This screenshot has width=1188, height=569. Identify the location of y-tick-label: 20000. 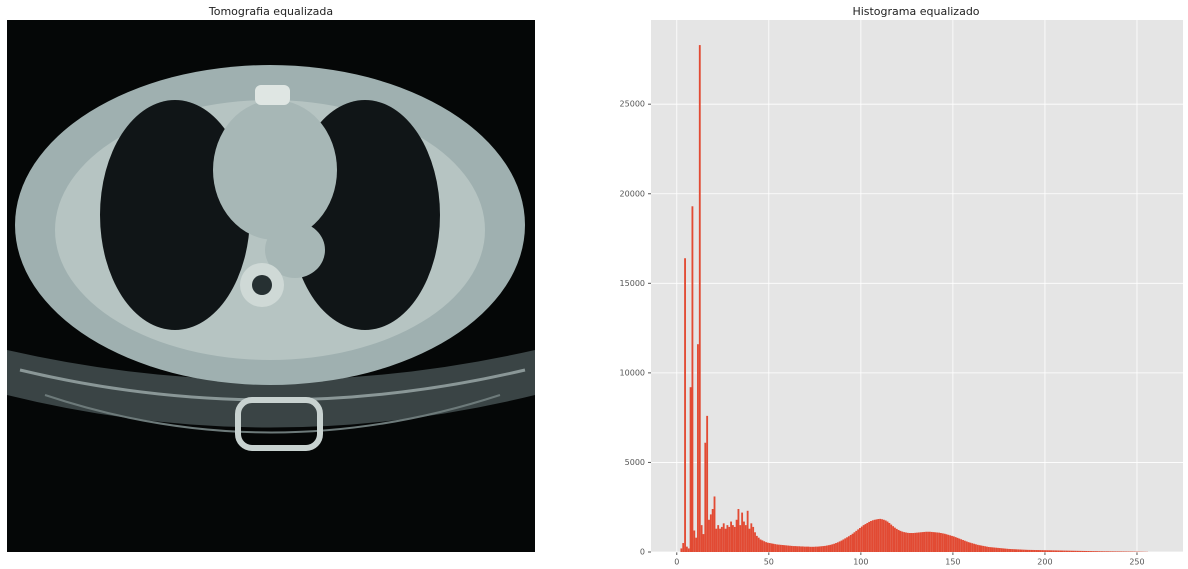
(632, 193).